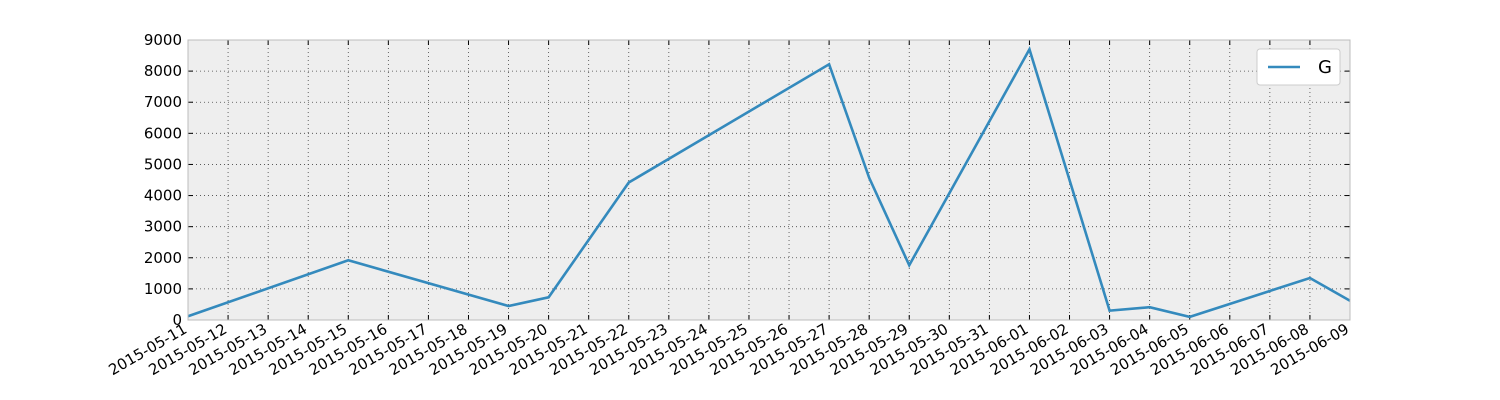 Image resolution: width=1500 pixels, height=400 pixels. What do you see at coordinates (163, 227) in the screenshot?
I see `y-tick-label: 3000` at bounding box center [163, 227].